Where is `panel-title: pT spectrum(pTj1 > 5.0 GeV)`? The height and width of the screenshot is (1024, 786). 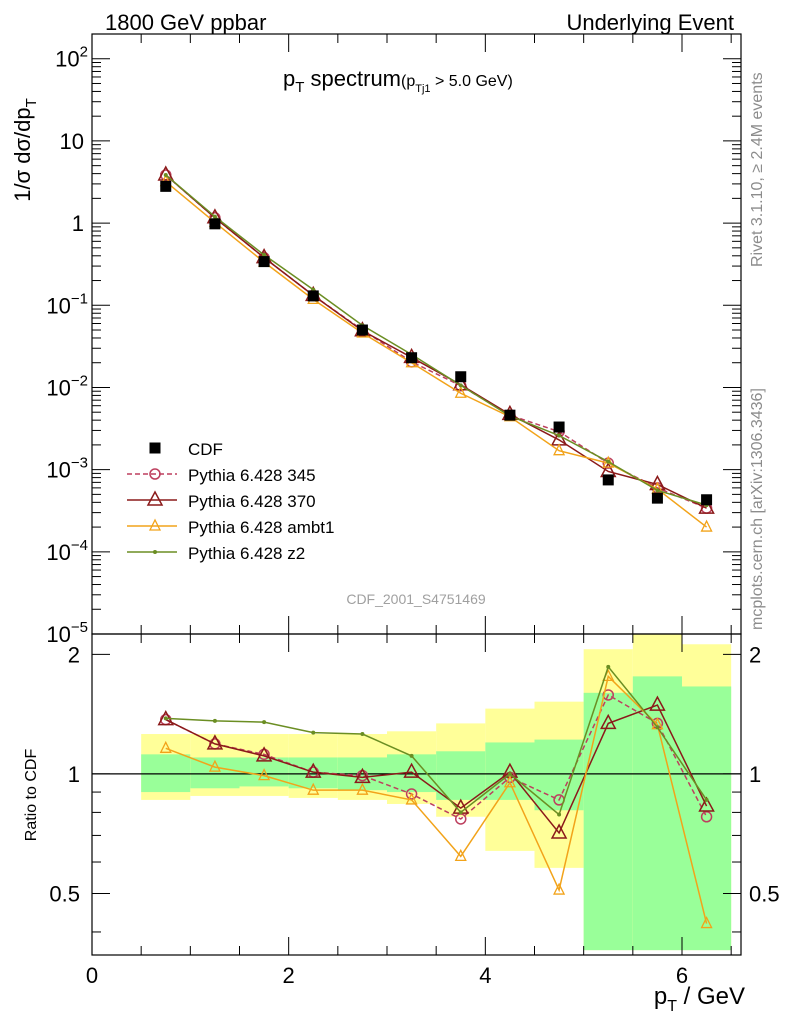 panel-title: pT spectrum(pTj1 > 5.0 GeV) is located at coordinates (398, 81).